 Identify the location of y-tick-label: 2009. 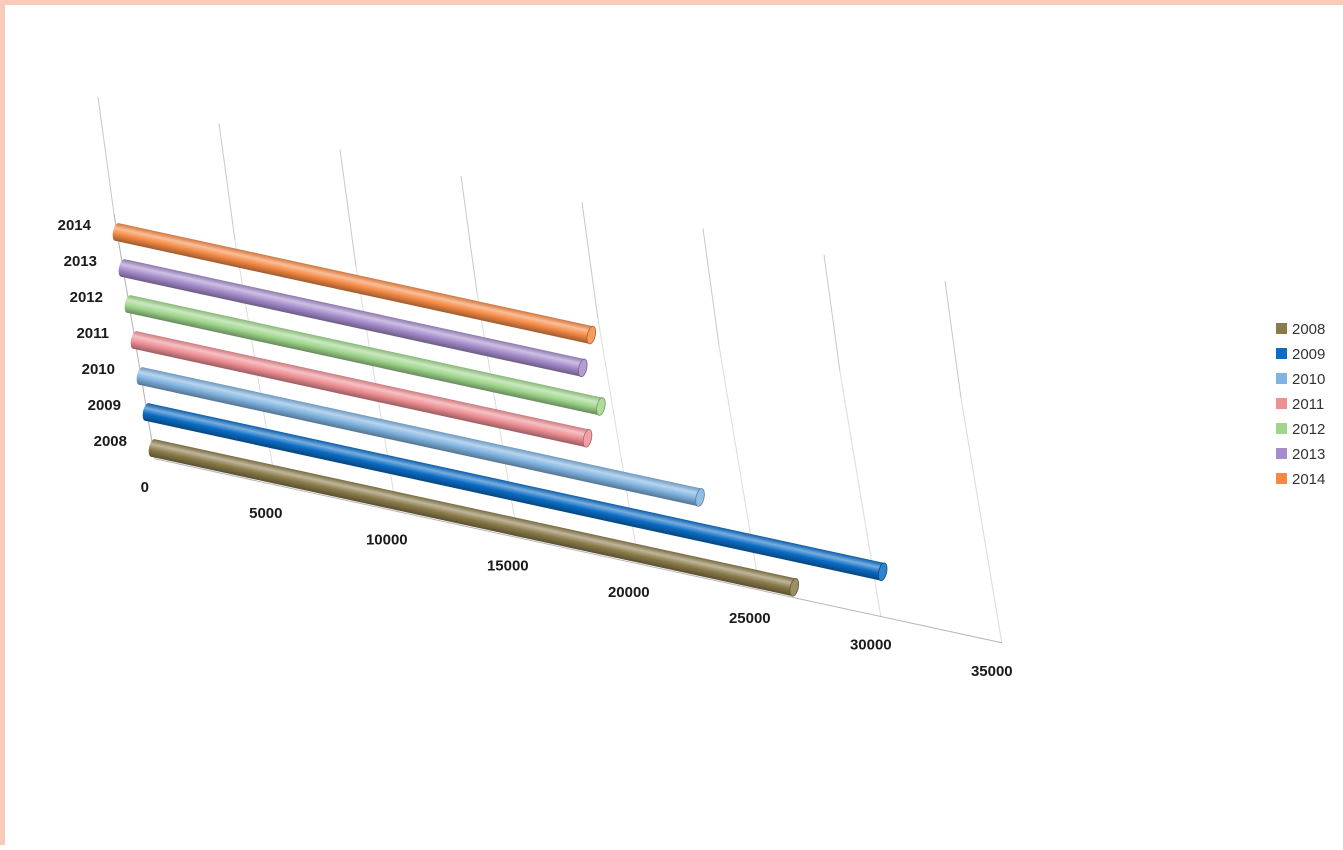
(104, 405).